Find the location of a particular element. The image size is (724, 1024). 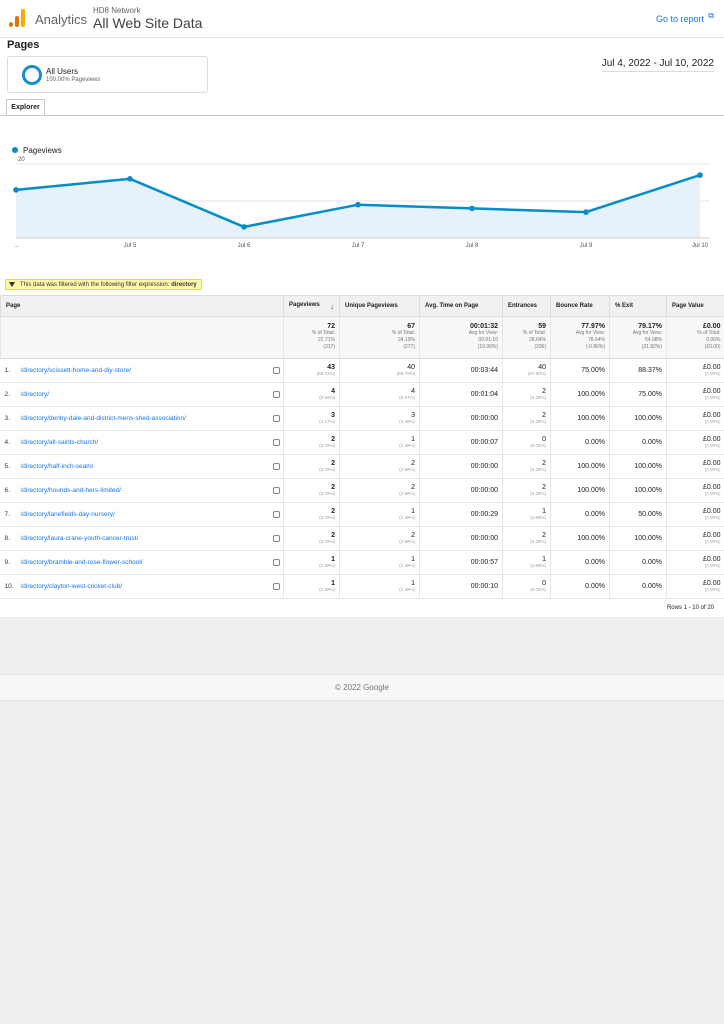

tab-explorer: Explorer is located at coordinates (25, 107).